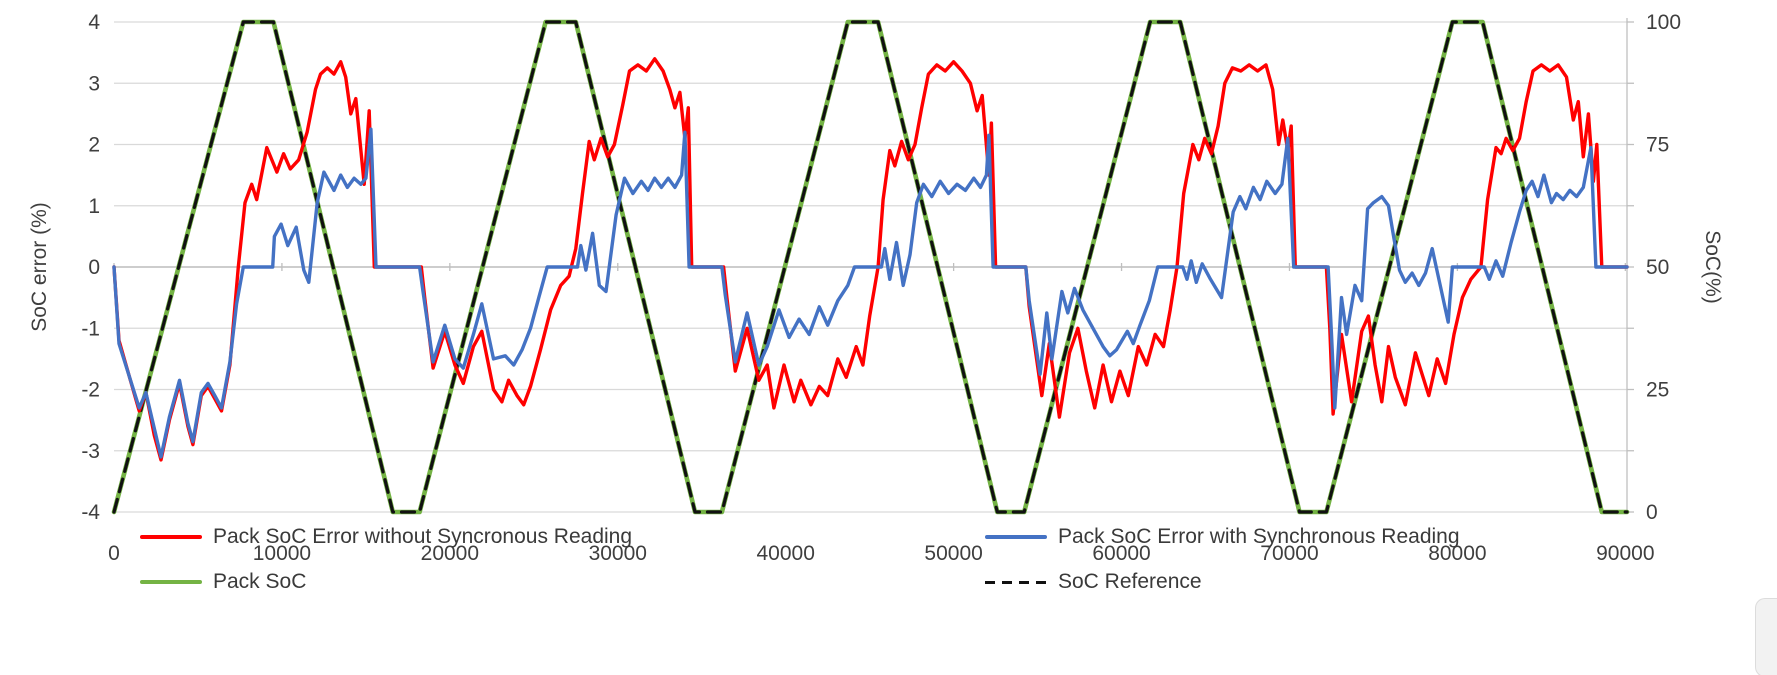  What do you see at coordinates (1259, 536) in the screenshot?
I see `legend-label-blue-error: Pack SoC Error with Synchronous Reading` at bounding box center [1259, 536].